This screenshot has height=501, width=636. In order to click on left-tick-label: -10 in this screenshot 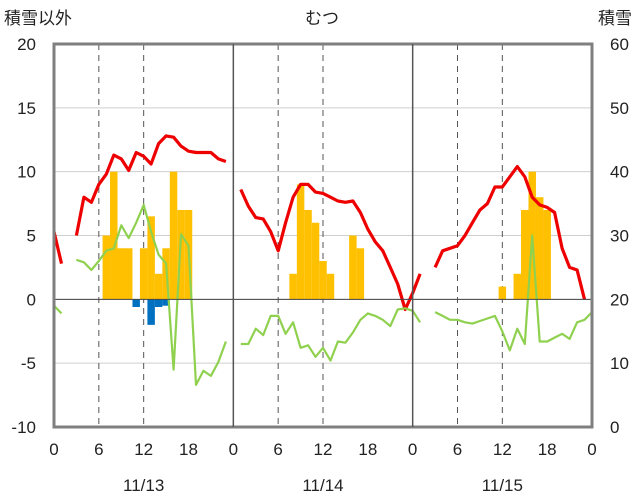, I will do `click(23, 427)`.